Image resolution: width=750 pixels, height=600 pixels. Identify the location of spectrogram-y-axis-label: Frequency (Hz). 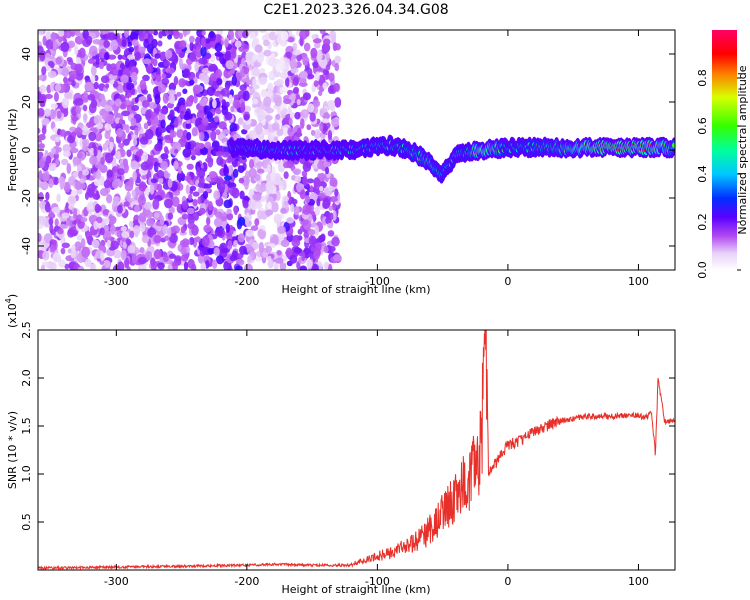
(12, 150).